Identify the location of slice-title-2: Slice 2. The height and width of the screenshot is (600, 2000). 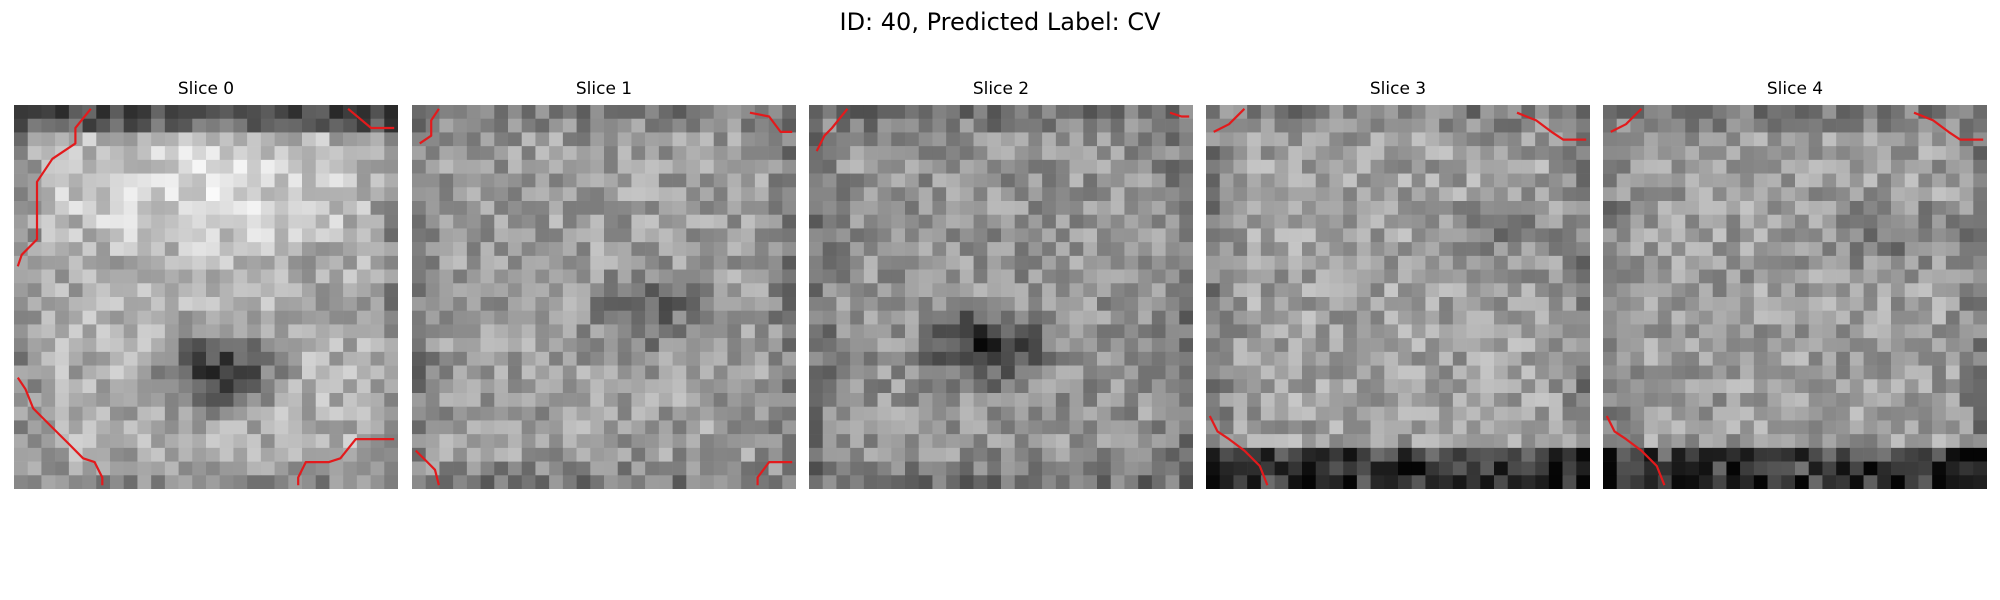
(1001, 89).